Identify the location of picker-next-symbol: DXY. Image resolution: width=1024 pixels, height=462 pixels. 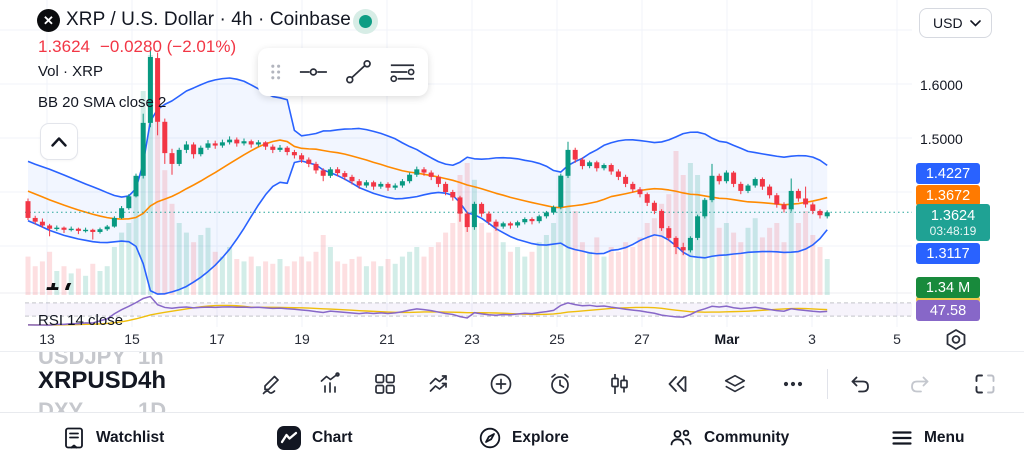
(61, 405).